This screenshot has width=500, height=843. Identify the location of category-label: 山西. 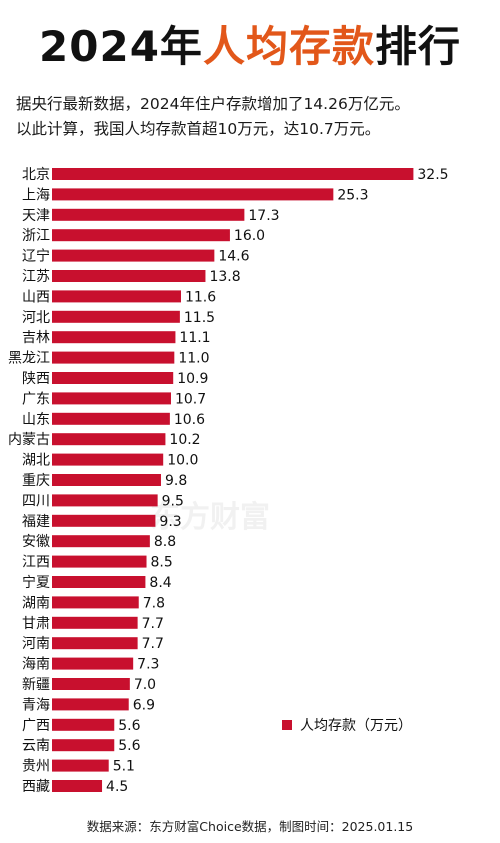
(36, 297).